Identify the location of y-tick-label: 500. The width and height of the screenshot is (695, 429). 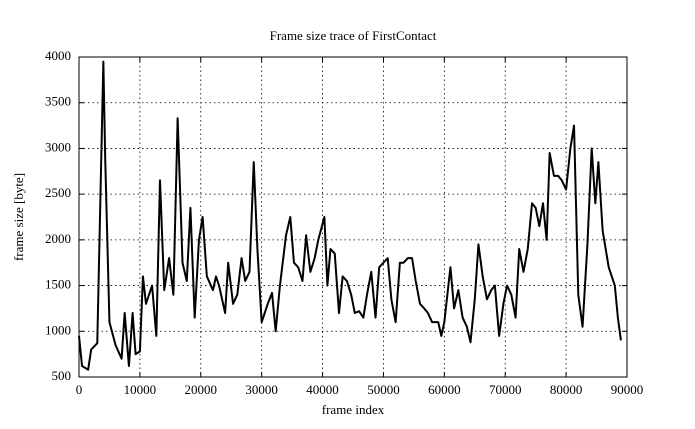
(62, 375).